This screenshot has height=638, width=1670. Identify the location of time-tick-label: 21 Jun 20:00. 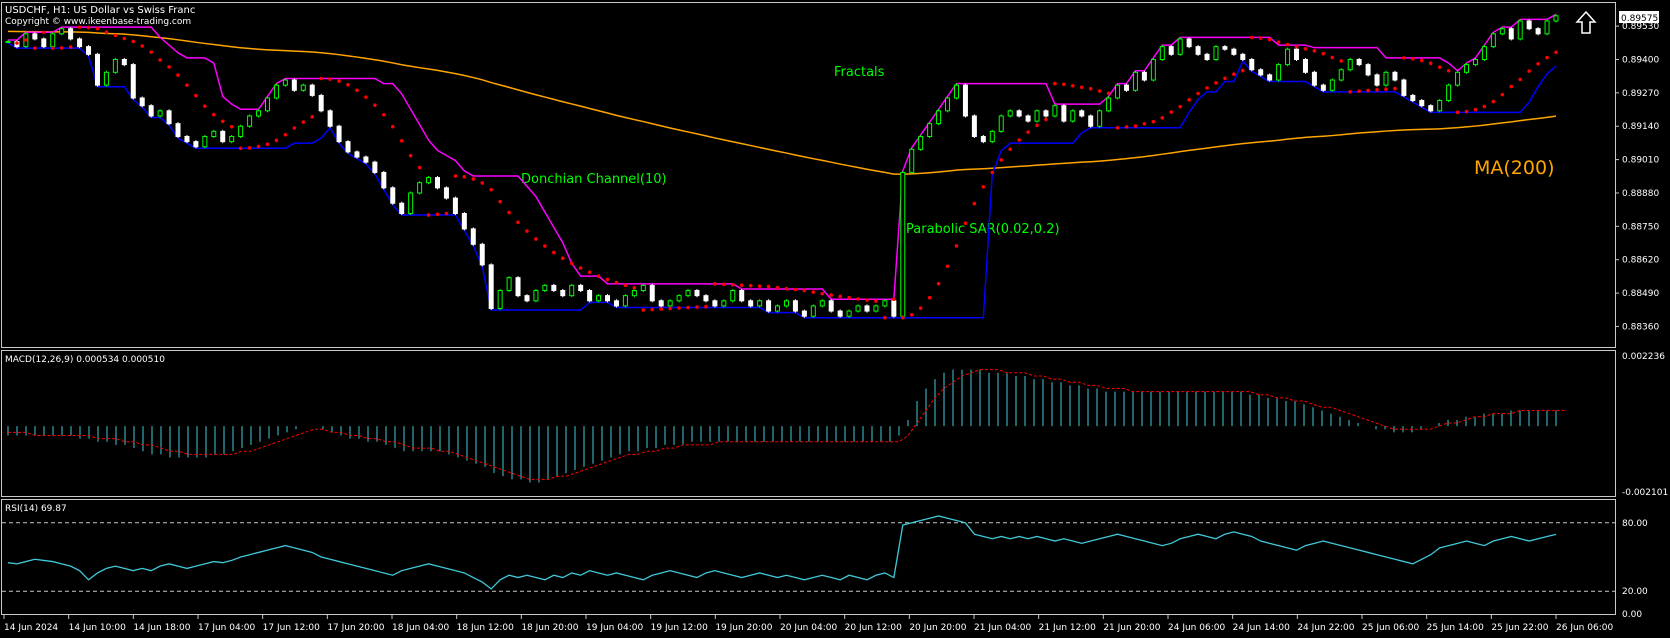
(1131, 628).